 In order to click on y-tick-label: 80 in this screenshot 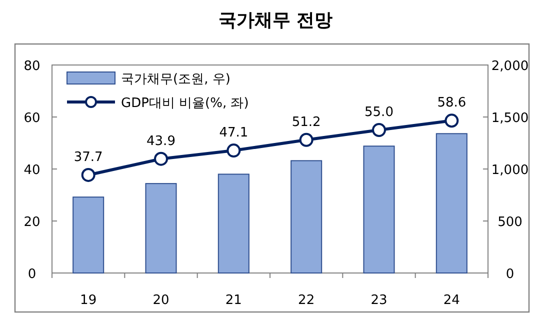, I will do `click(32, 66)`.